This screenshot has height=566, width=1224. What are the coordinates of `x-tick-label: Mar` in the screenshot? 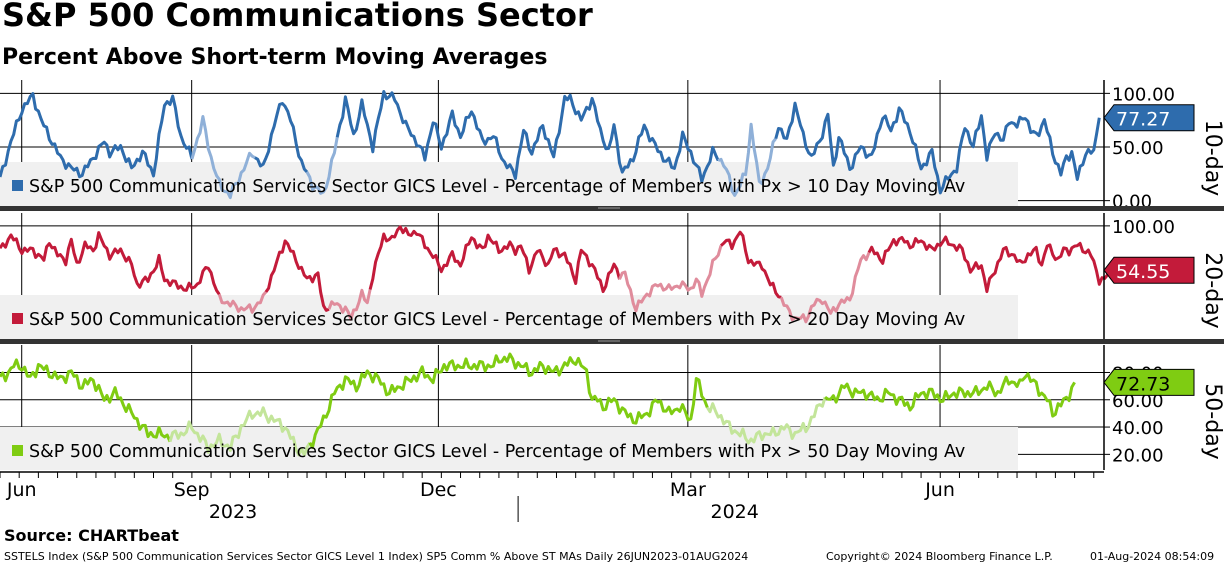 It's located at (688, 490).